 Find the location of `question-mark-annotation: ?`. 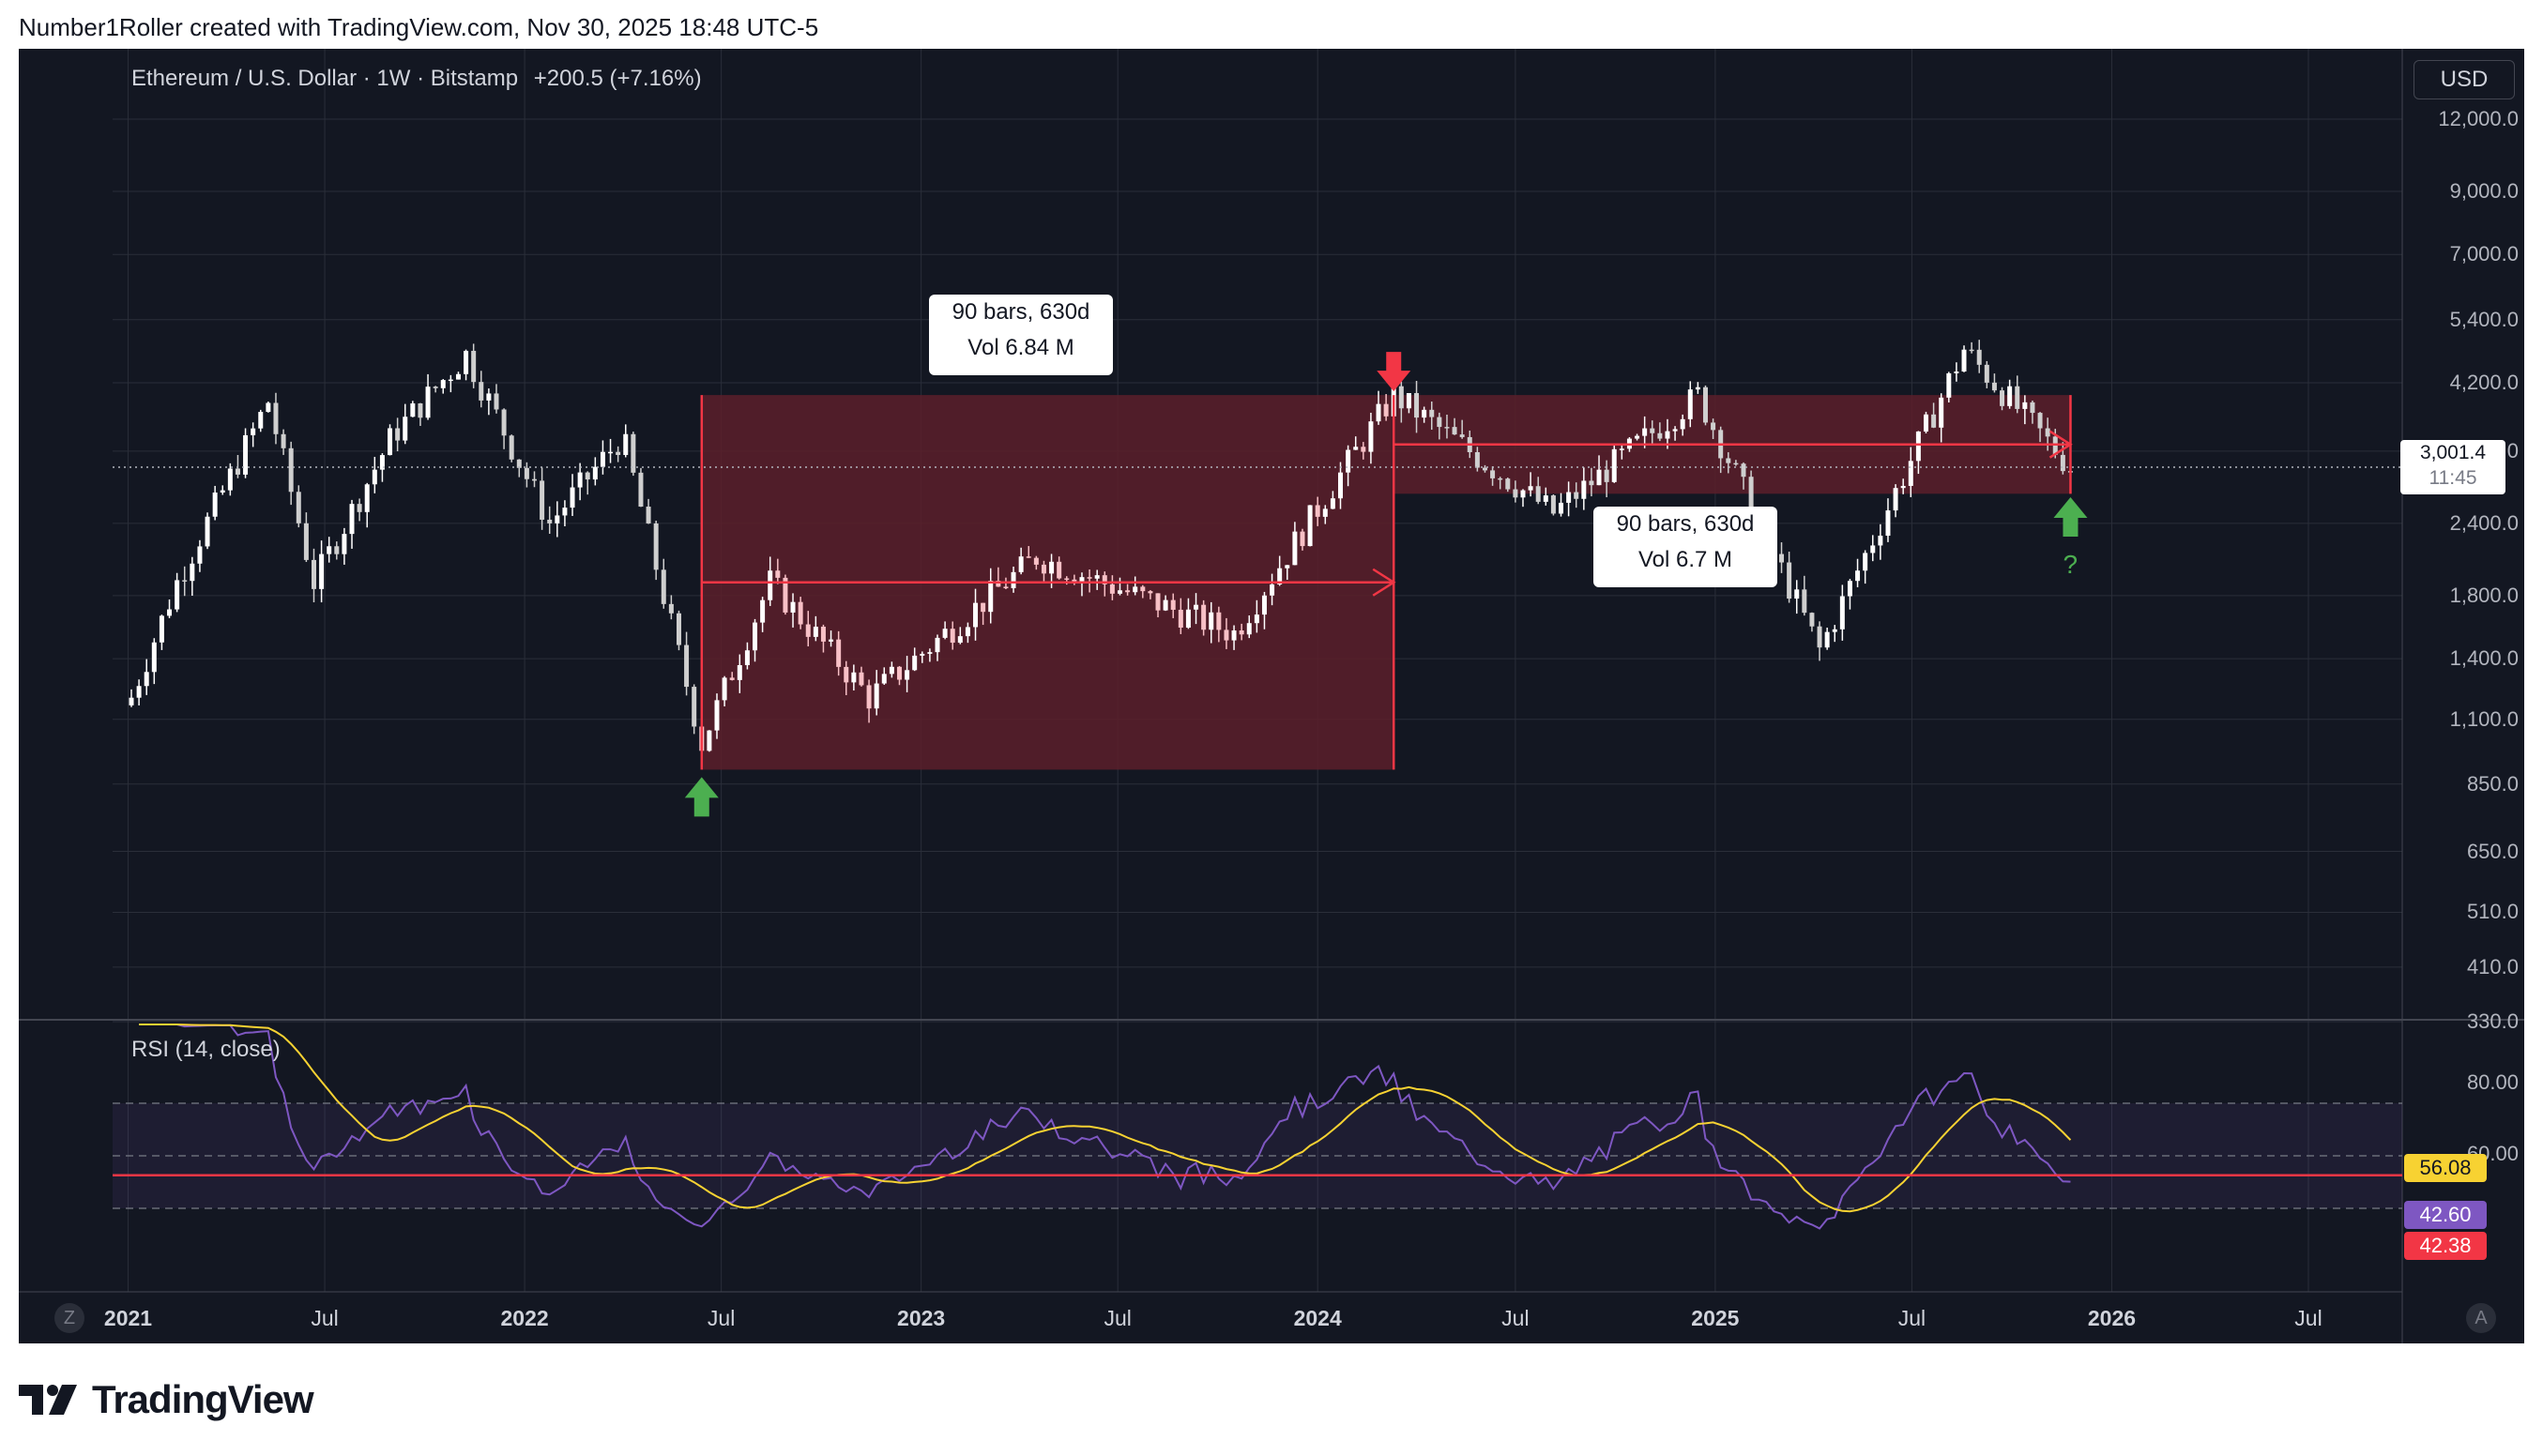

question-mark-annotation: ? is located at coordinates (2071, 564).